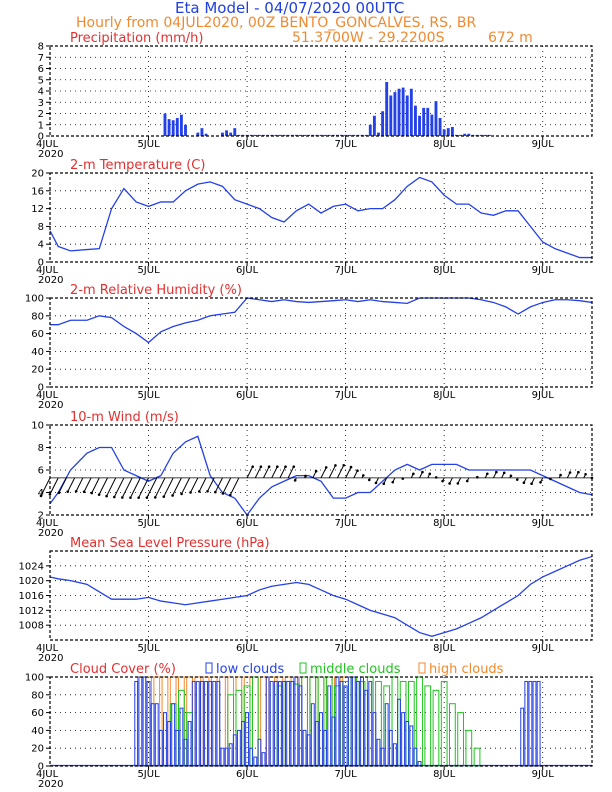 Image resolution: width=612 pixels, height=792 pixels. I want to click on y-tick-label: 10, so click(37, 426).